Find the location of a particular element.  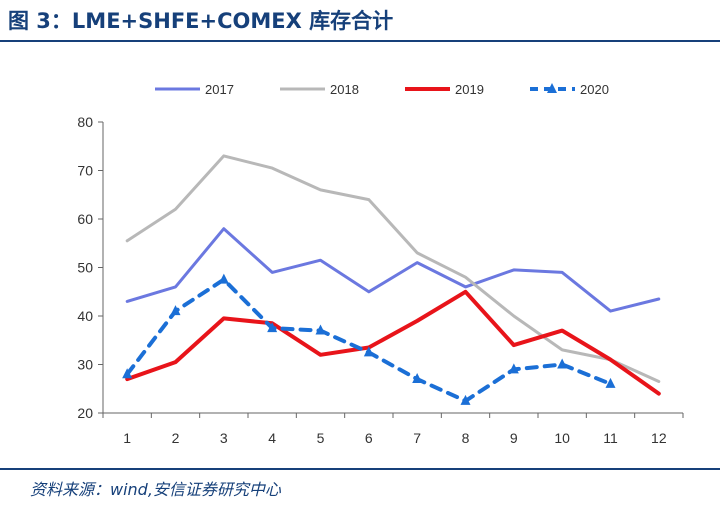

x-tick-label: 9 is located at coordinates (514, 438).